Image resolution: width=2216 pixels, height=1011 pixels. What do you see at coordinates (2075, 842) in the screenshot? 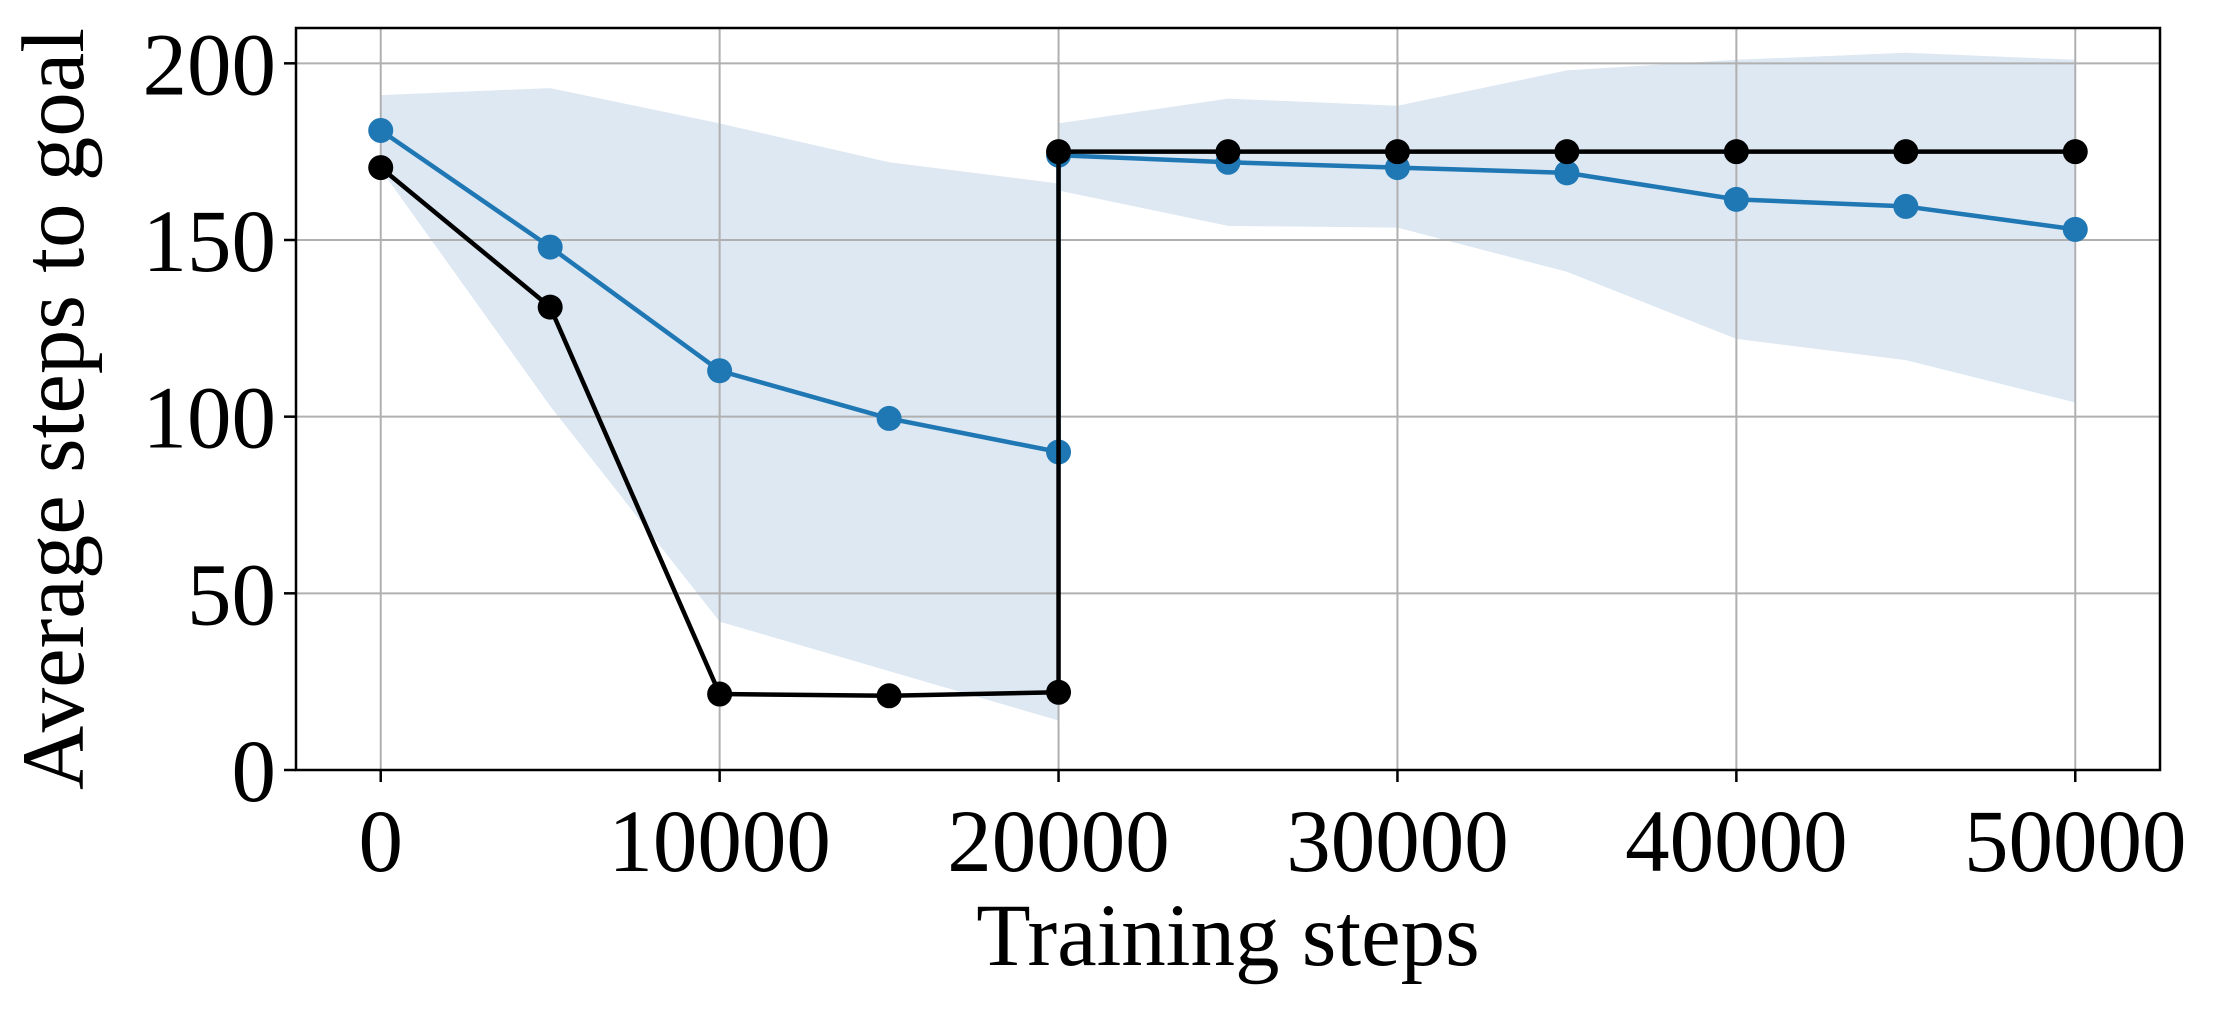
I see `x-tick-label: 50000` at bounding box center [2075, 842].